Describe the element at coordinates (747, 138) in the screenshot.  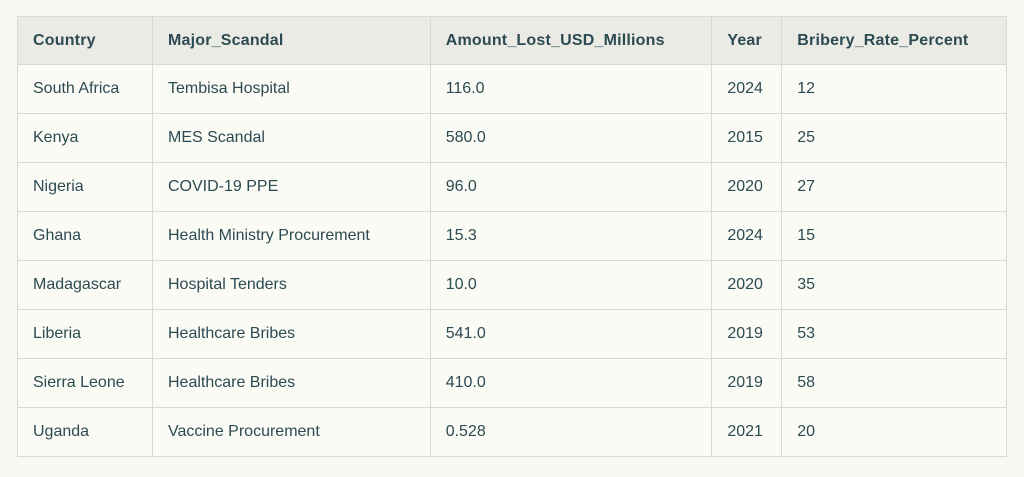
I see `cell-year: 2015` at that location.